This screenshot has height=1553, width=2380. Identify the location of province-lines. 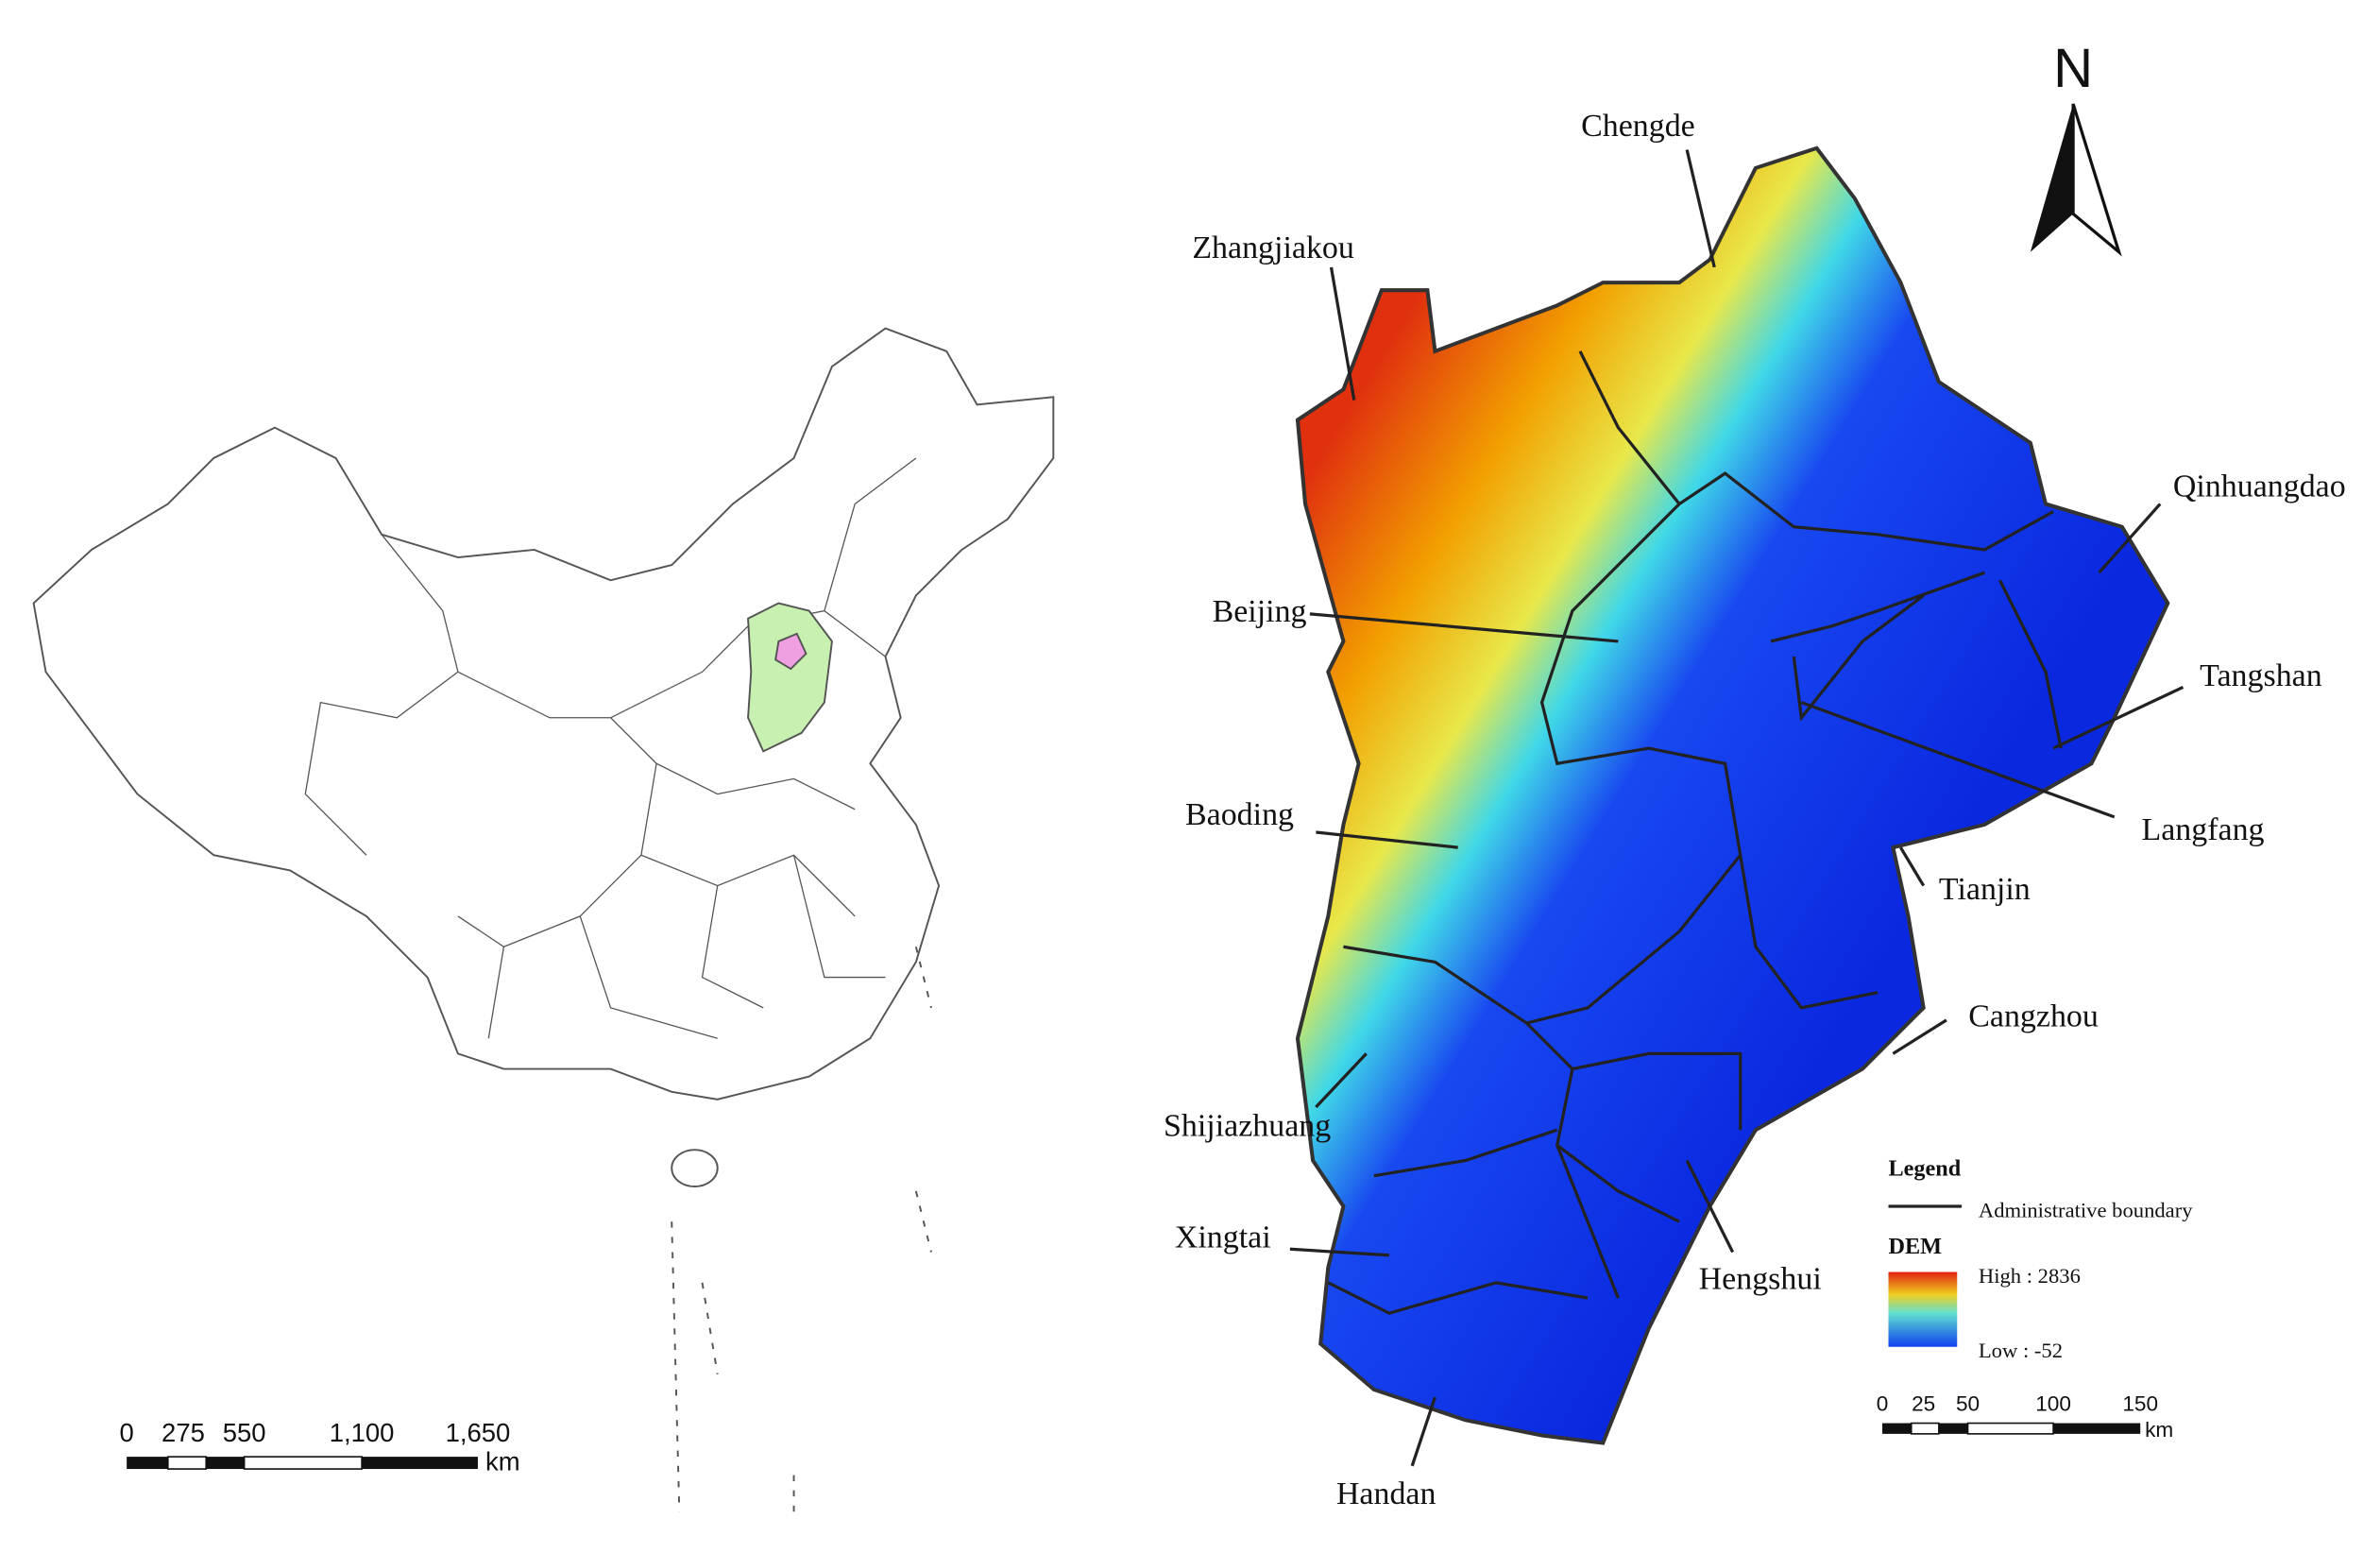
(610, 748).